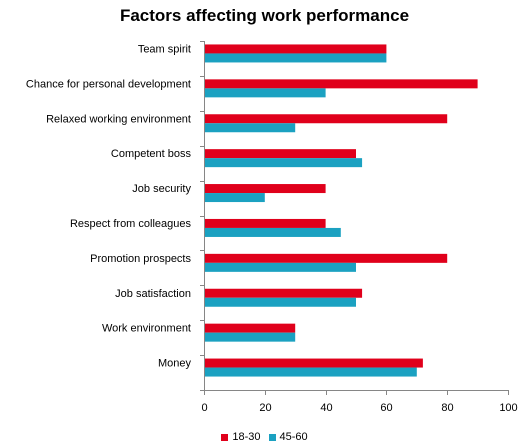  What do you see at coordinates (326, 408) in the screenshot?
I see `x-tick-label: 40` at bounding box center [326, 408].